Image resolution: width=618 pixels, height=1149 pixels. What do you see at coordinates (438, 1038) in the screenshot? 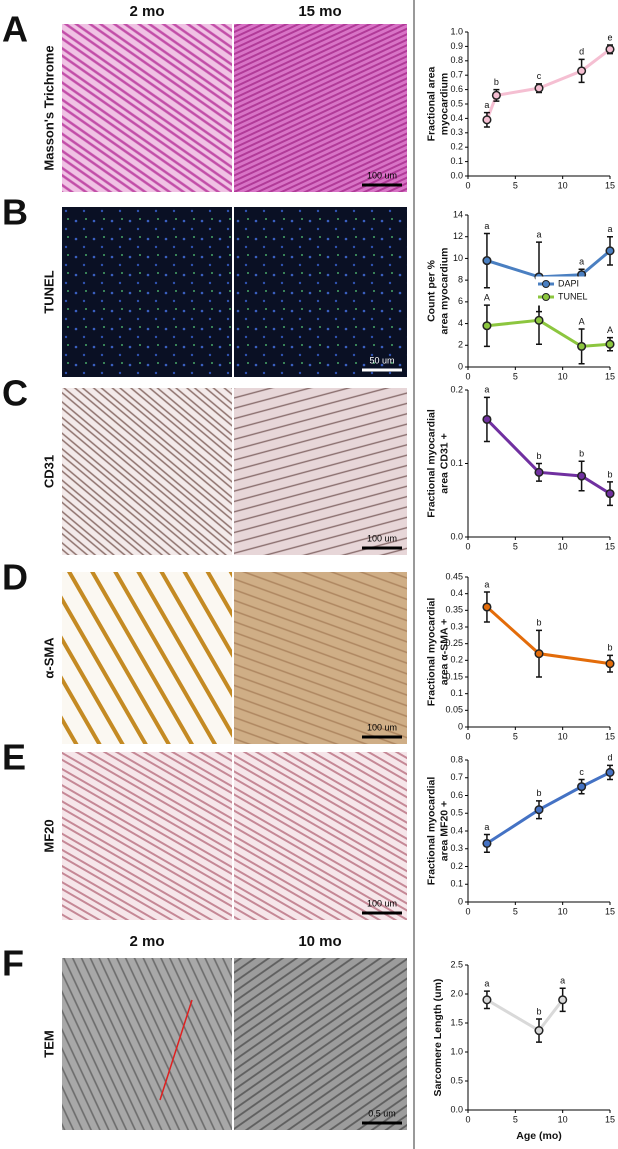
I see `y-axis-label: Sarcomere Length (um)` at bounding box center [438, 1038].